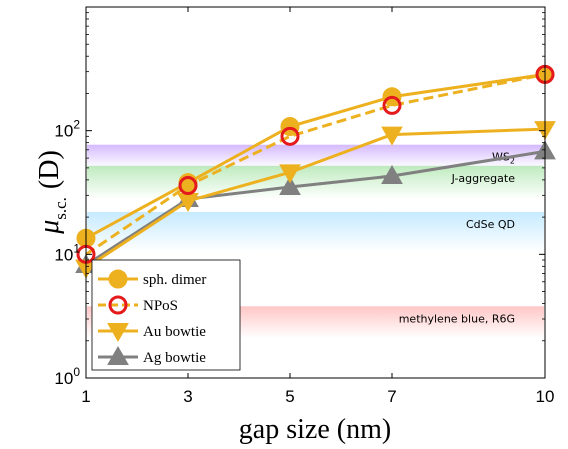 This screenshot has height=449, width=568. I want to click on svg-text:μs.c.(D): μs.c. (D), so click(52, 192).